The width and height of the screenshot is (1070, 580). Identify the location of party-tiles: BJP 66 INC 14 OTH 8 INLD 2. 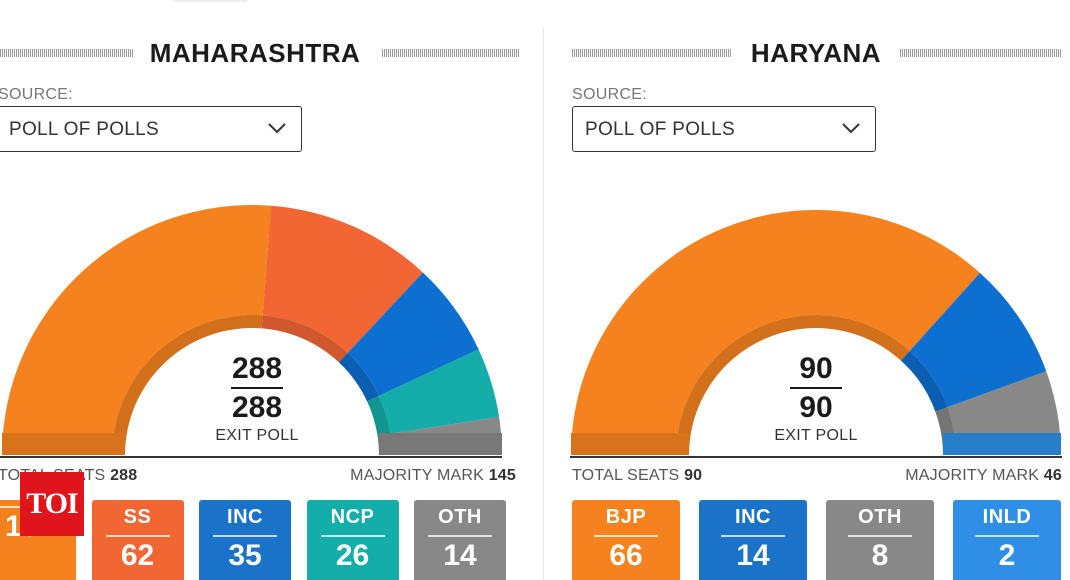
(816, 540).